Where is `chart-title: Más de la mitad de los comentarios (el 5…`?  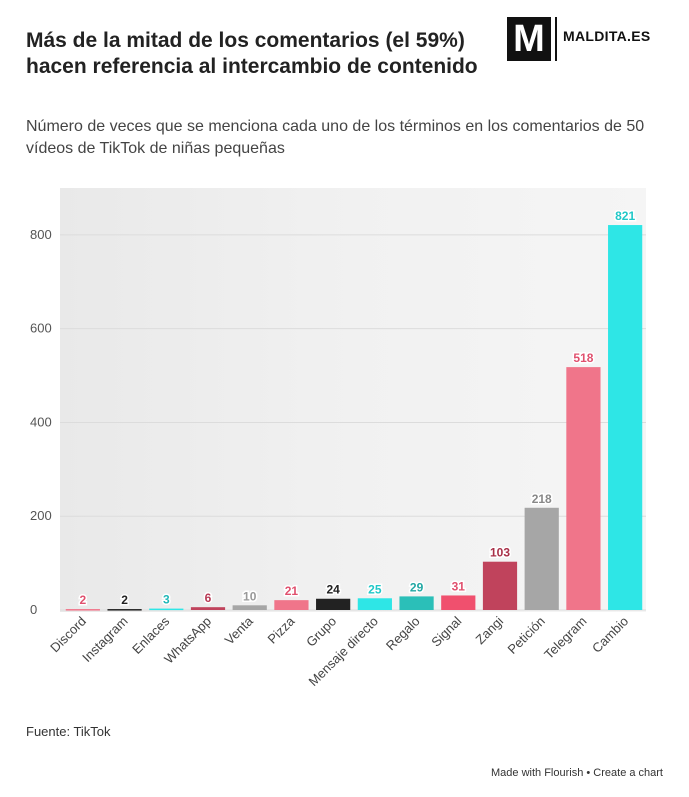 chart-title: Más de la mitad de los comentarios (el 5… is located at coordinates (252, 53).